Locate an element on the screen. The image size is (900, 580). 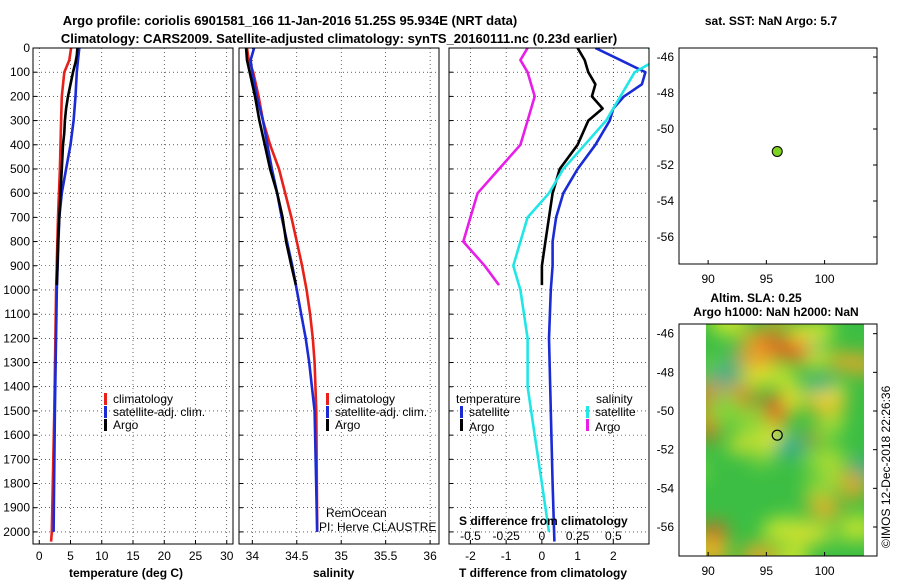
s-tick-label: -0.25 is located at coordinates (506, 536).